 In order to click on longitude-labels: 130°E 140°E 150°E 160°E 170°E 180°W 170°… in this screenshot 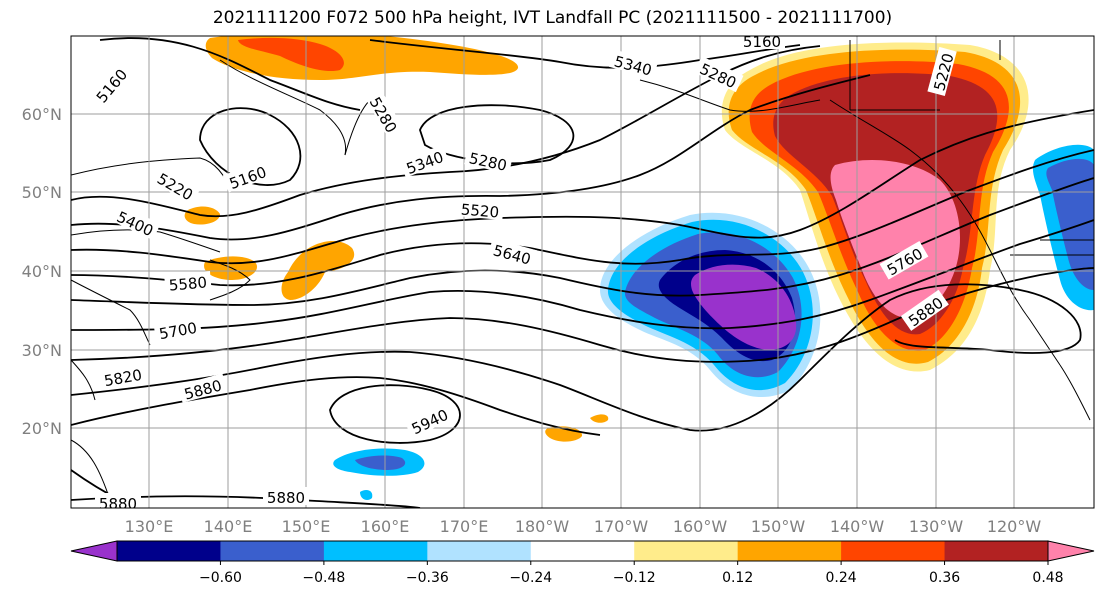, I will do `click(583, 526)`.